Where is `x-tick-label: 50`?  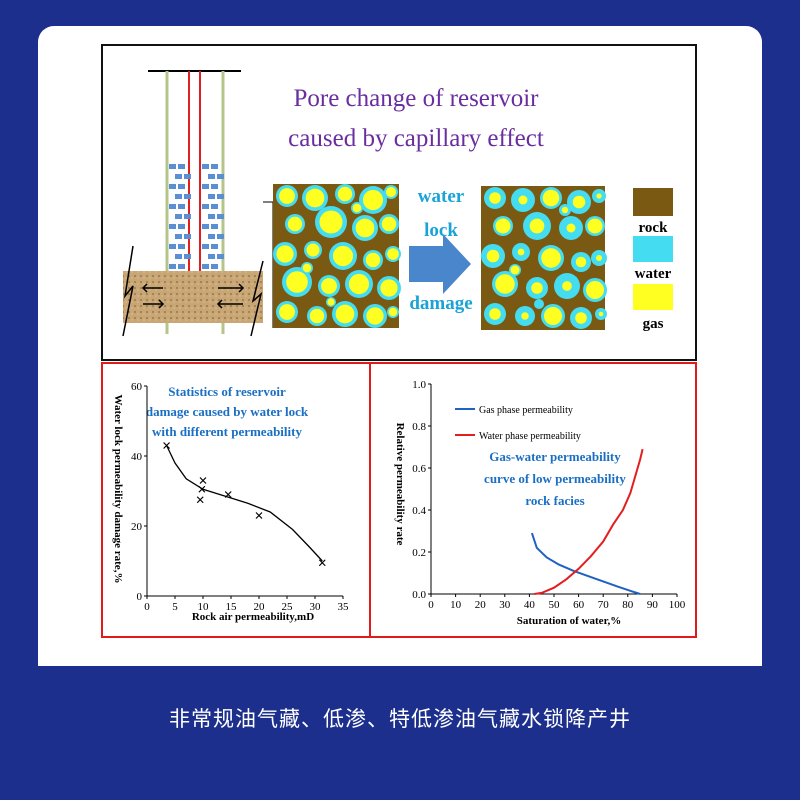 x-tick-label: 50 is located at coordinates (555, 605).